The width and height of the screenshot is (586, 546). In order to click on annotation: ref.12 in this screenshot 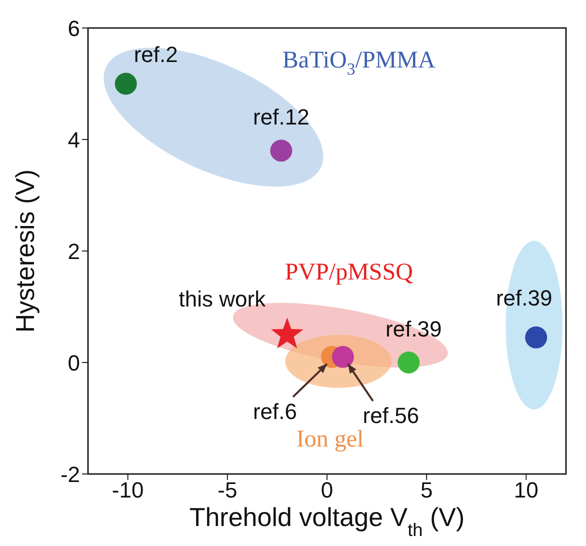, I will do `click(281, 117)`.